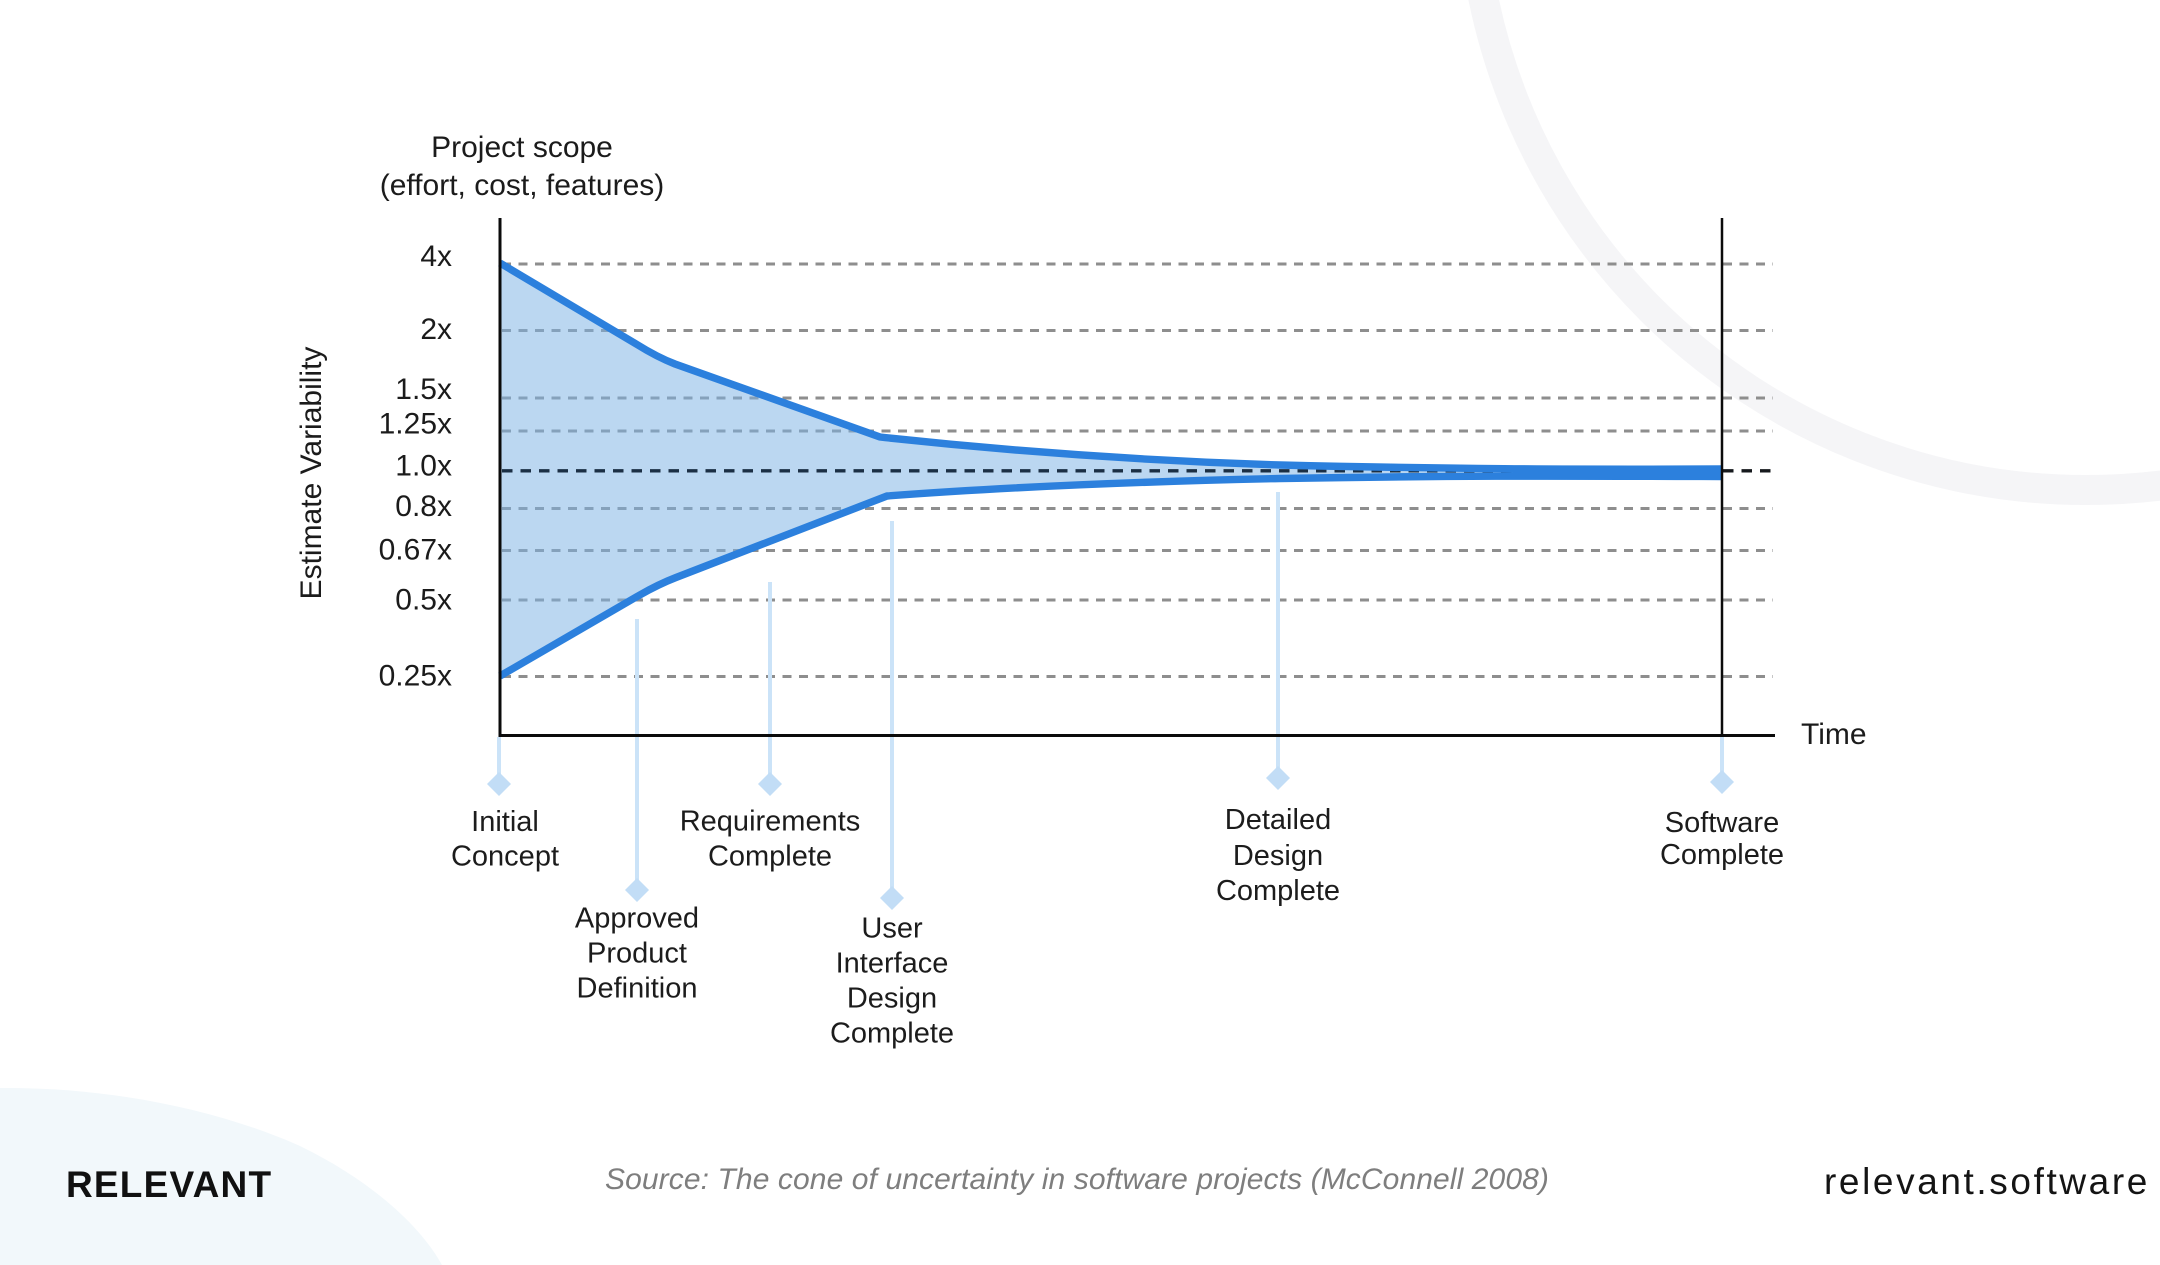 Image resolution: width=2160 pixels, height=1265 pixels. Describe the element at coordinates (415, 550) in the screenshot. I see `svg-text: 0.67x` at that location.